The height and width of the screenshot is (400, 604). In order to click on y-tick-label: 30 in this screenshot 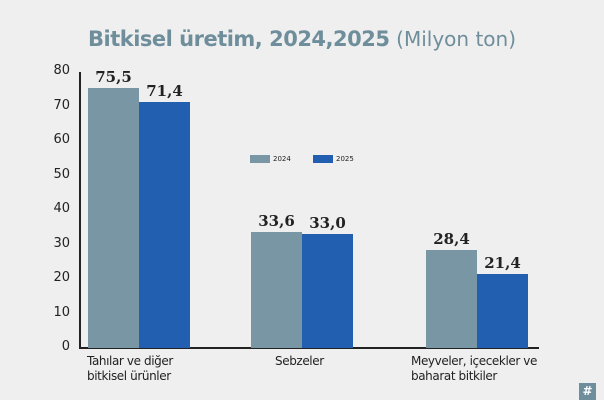, I will do `click(61, 243)`.